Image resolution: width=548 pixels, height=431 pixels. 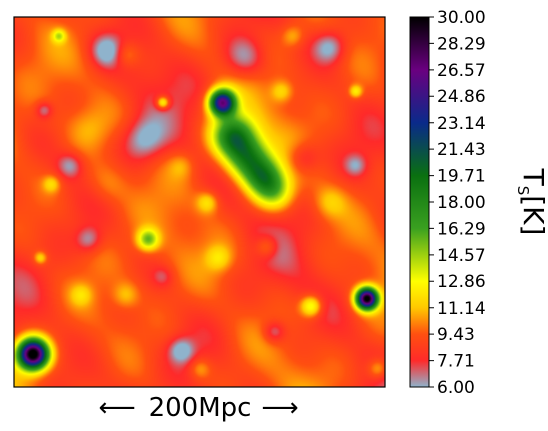 What do you see at coordinates (456, 362) in the screenshot?
I see `colorbar-tick-label: 7.71` at bounding box center [456, 362].